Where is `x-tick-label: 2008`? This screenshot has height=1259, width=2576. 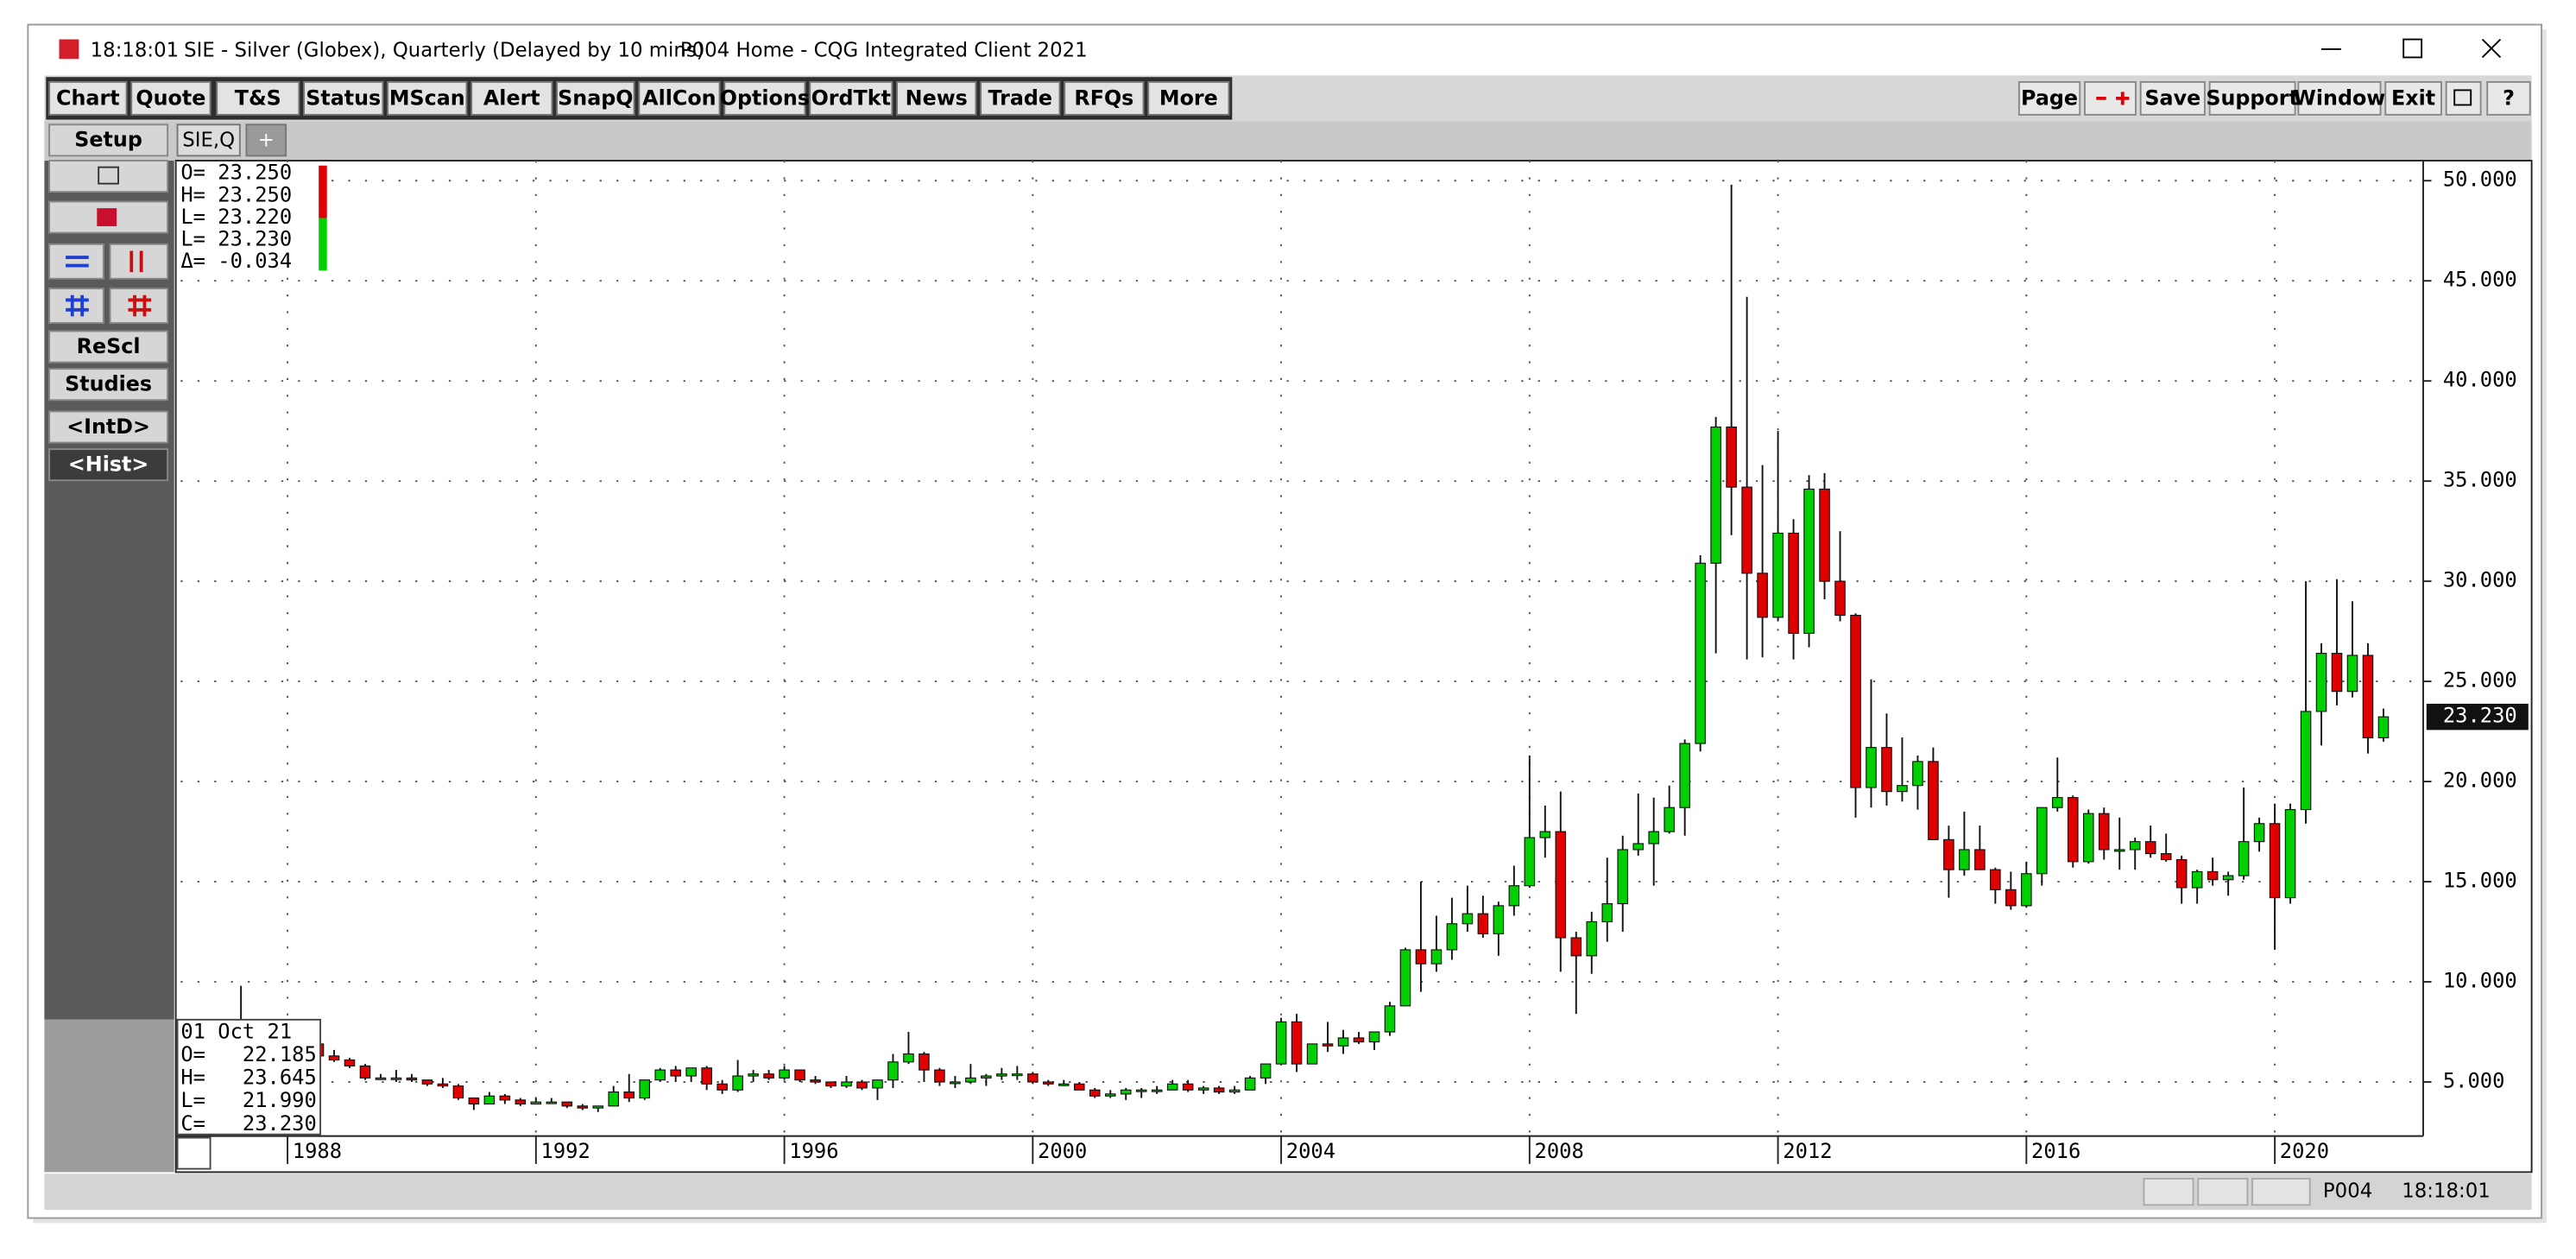 x-tick-label: 2008 is located at coordinates (1559, 1151).